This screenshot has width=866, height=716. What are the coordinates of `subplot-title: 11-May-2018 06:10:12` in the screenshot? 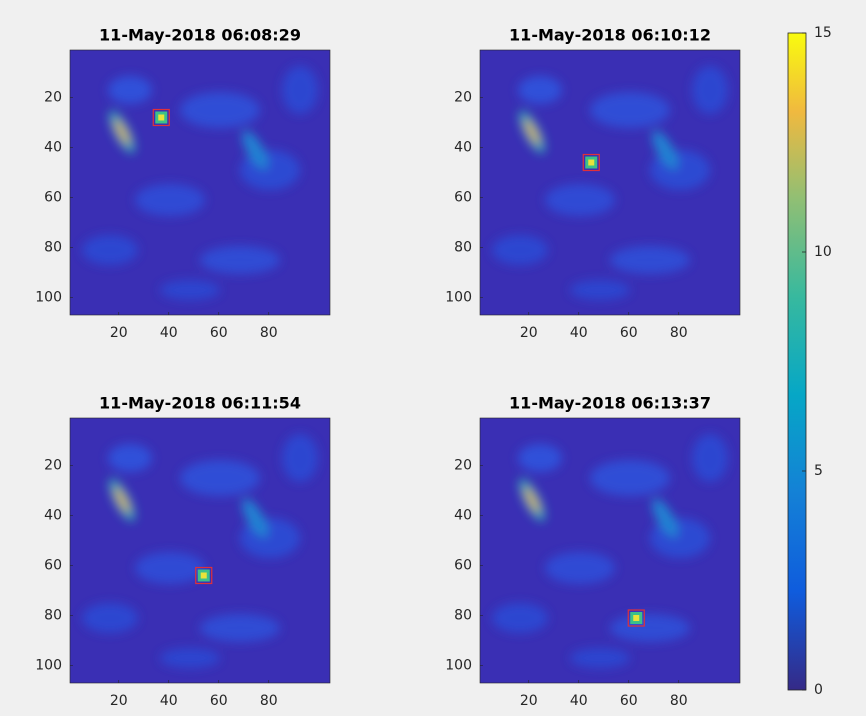 It's located at (610, 35).